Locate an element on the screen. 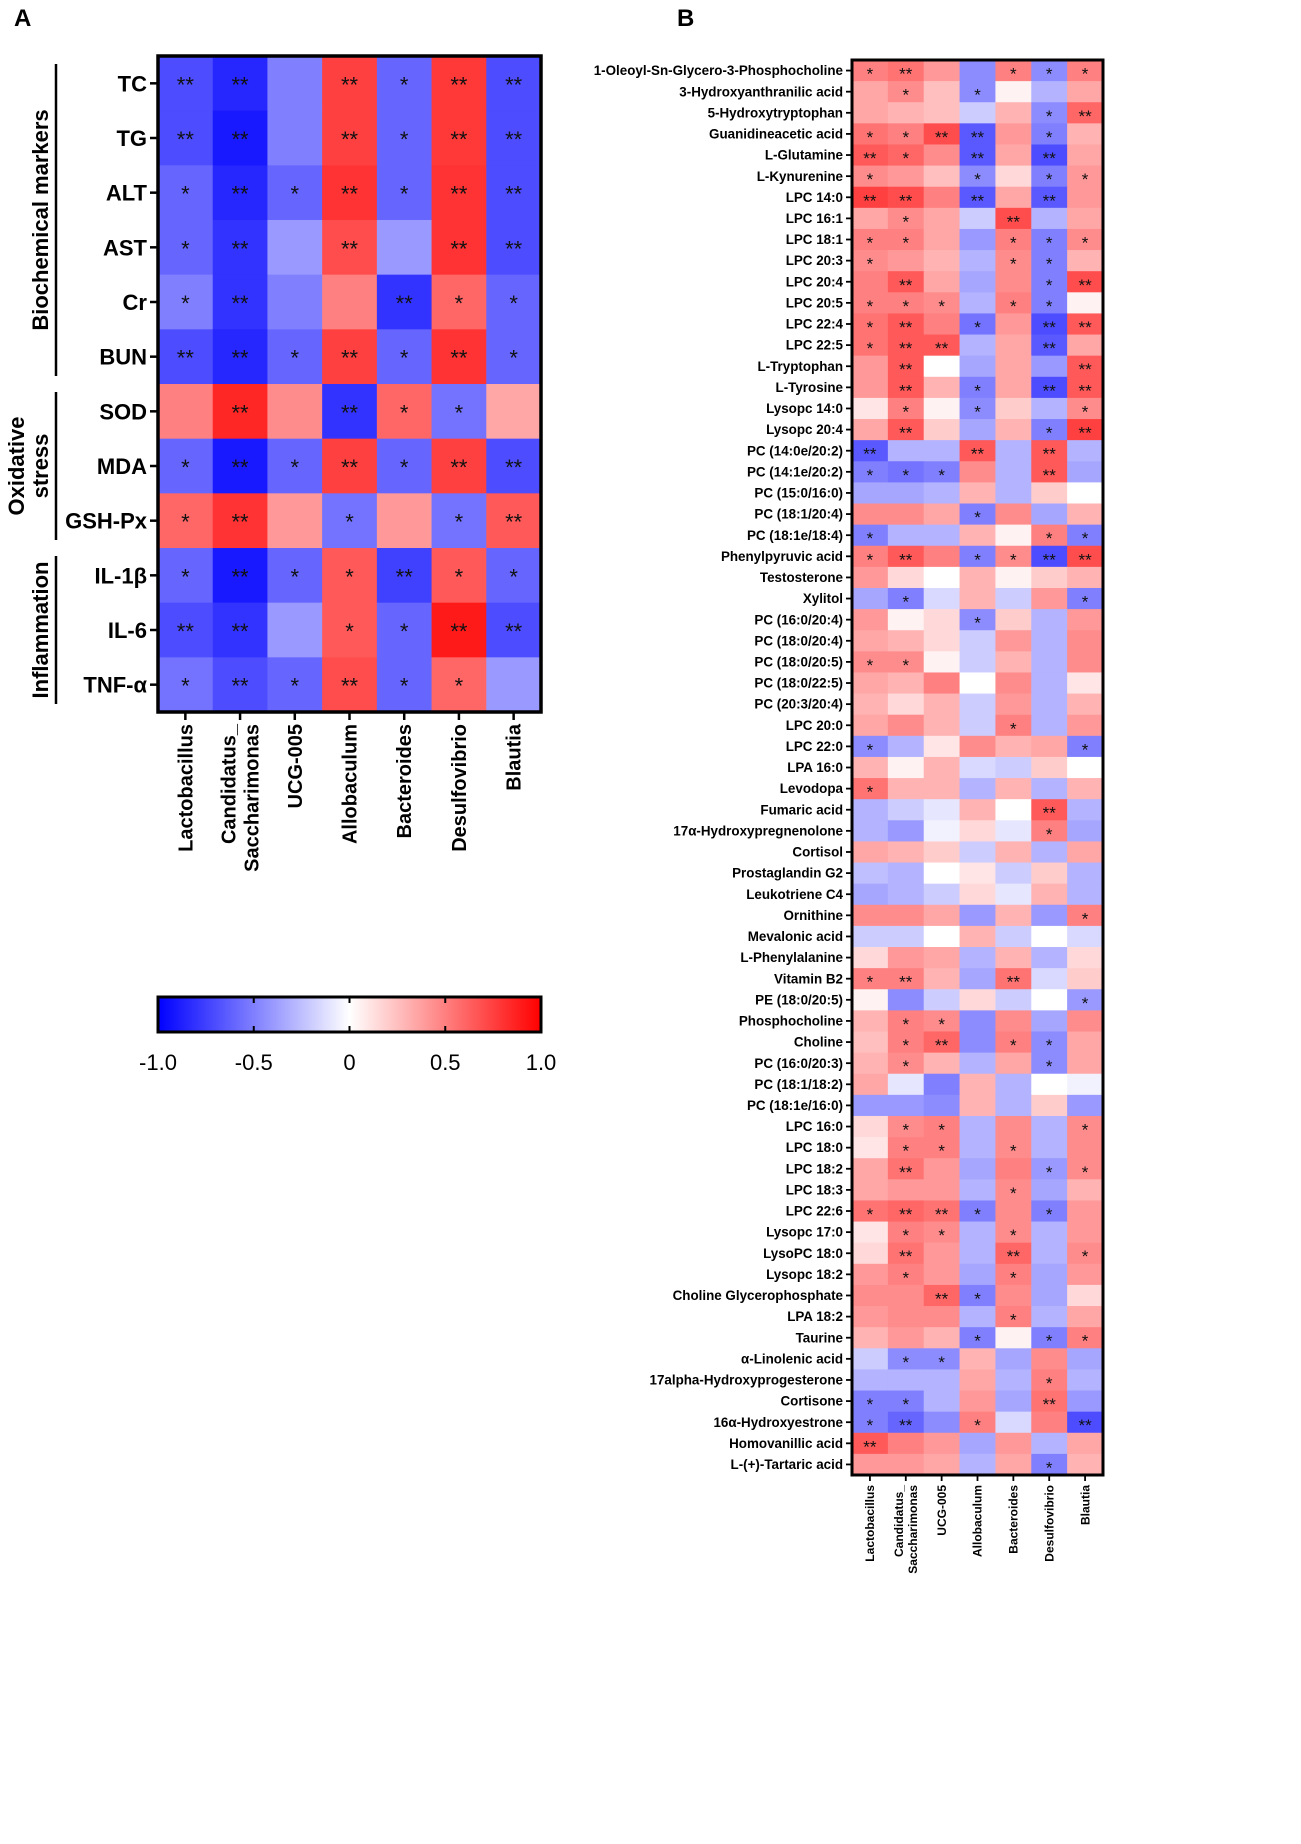  heatmap-cell-pc-18-0-22-5-lactobacillus is located at coordinates (870, 683).